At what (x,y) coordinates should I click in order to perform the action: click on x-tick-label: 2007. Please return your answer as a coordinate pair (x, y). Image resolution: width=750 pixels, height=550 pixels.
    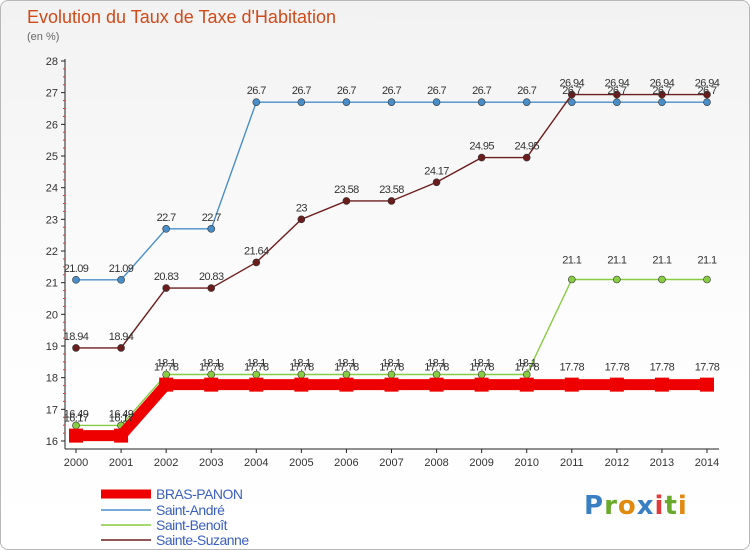
    Looking at the image, I should click on (391, 463).